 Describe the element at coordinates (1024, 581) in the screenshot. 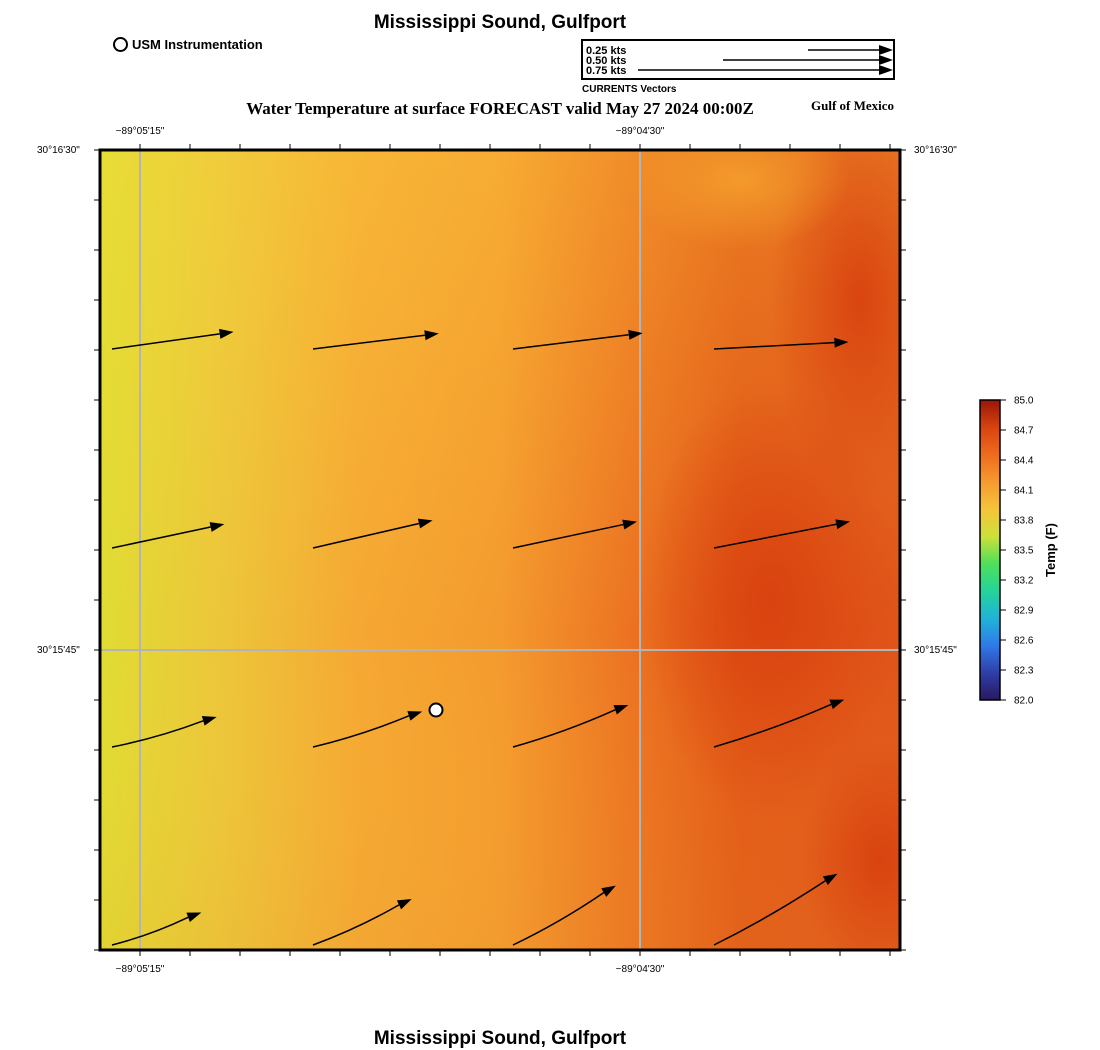

I see `colorbar-tick-label: 83.2` at that location.